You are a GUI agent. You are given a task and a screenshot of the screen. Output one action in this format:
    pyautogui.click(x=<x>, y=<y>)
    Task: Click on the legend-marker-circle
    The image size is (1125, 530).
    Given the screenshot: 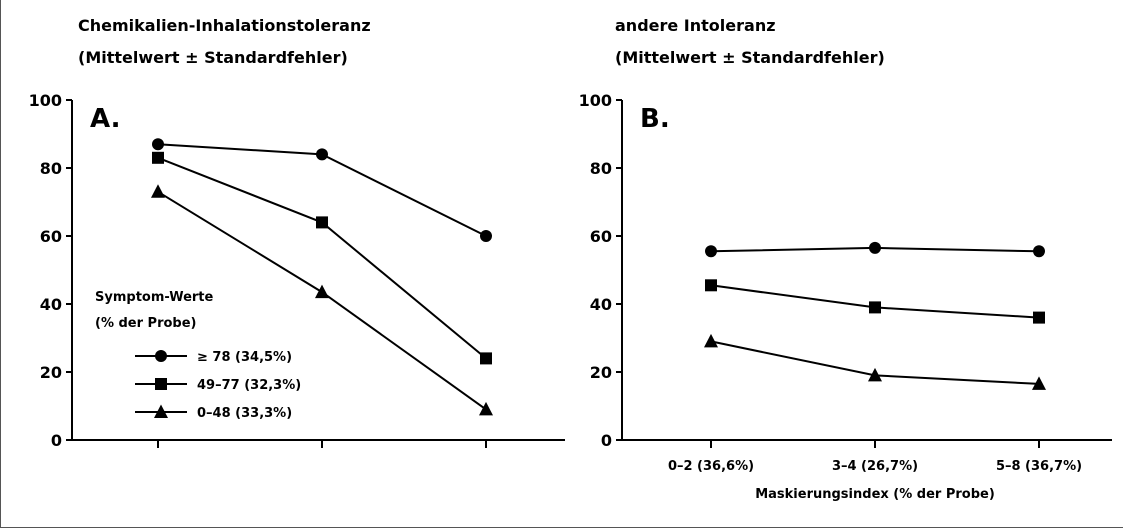 What is the action you would take?
    pyautogui.click(x=161, y=356)
    